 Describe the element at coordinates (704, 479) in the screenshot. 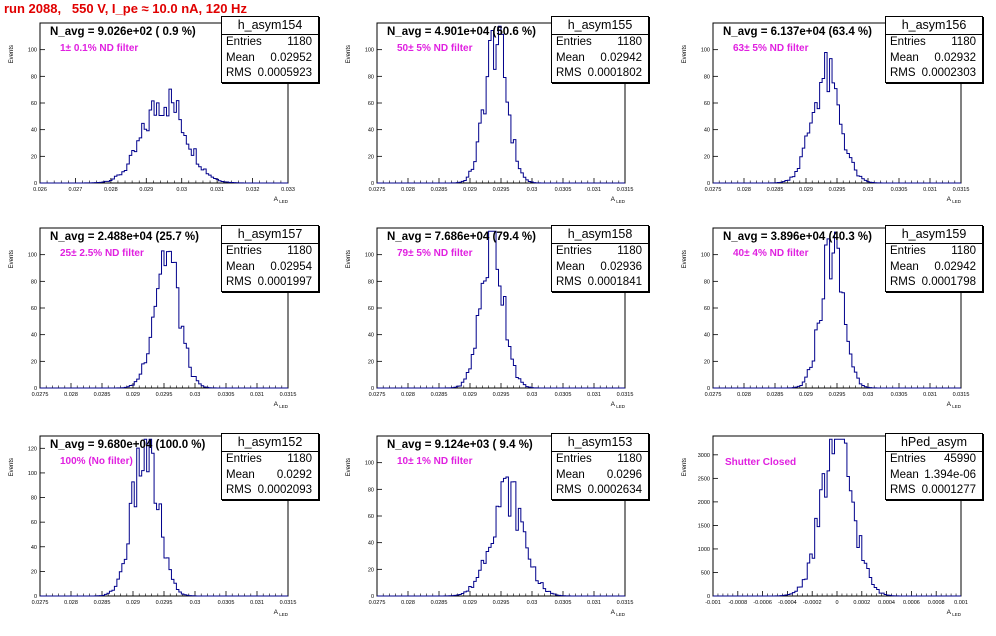

I see `y-tick-label: 2500` at that location.